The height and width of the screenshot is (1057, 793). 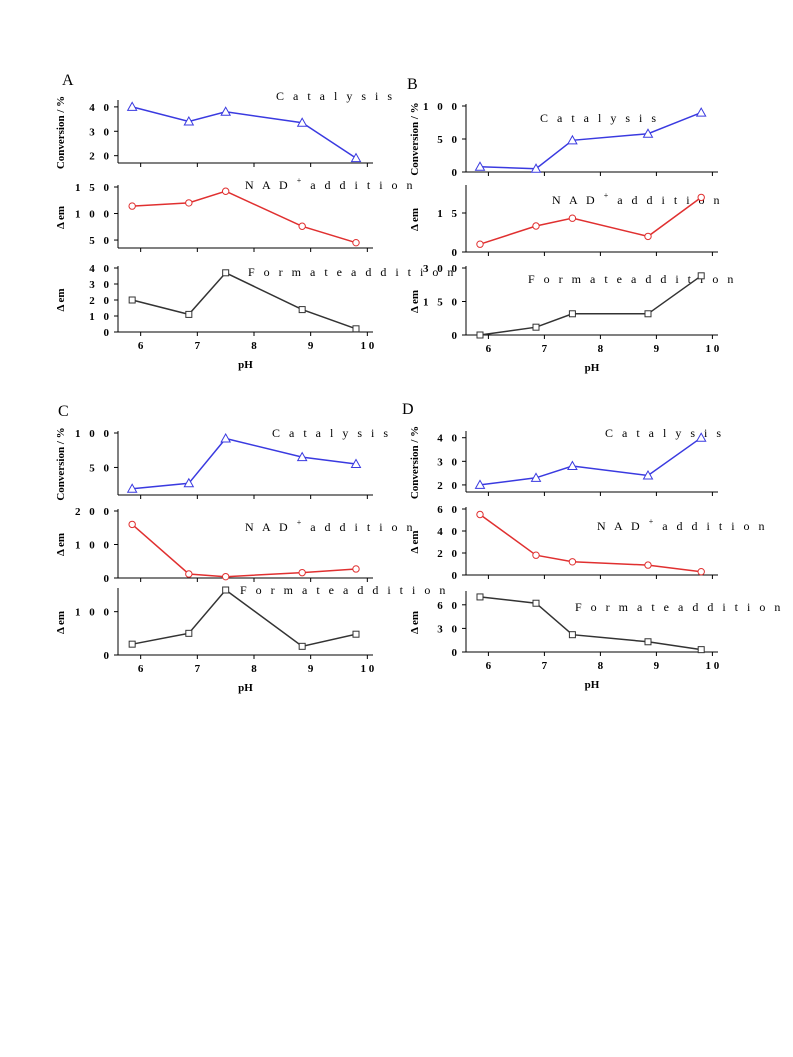 What do you see at coordinates (100, 468) in the screenshot?
I see `y-tick-label: 5 0` at bounding box center [100, 468].